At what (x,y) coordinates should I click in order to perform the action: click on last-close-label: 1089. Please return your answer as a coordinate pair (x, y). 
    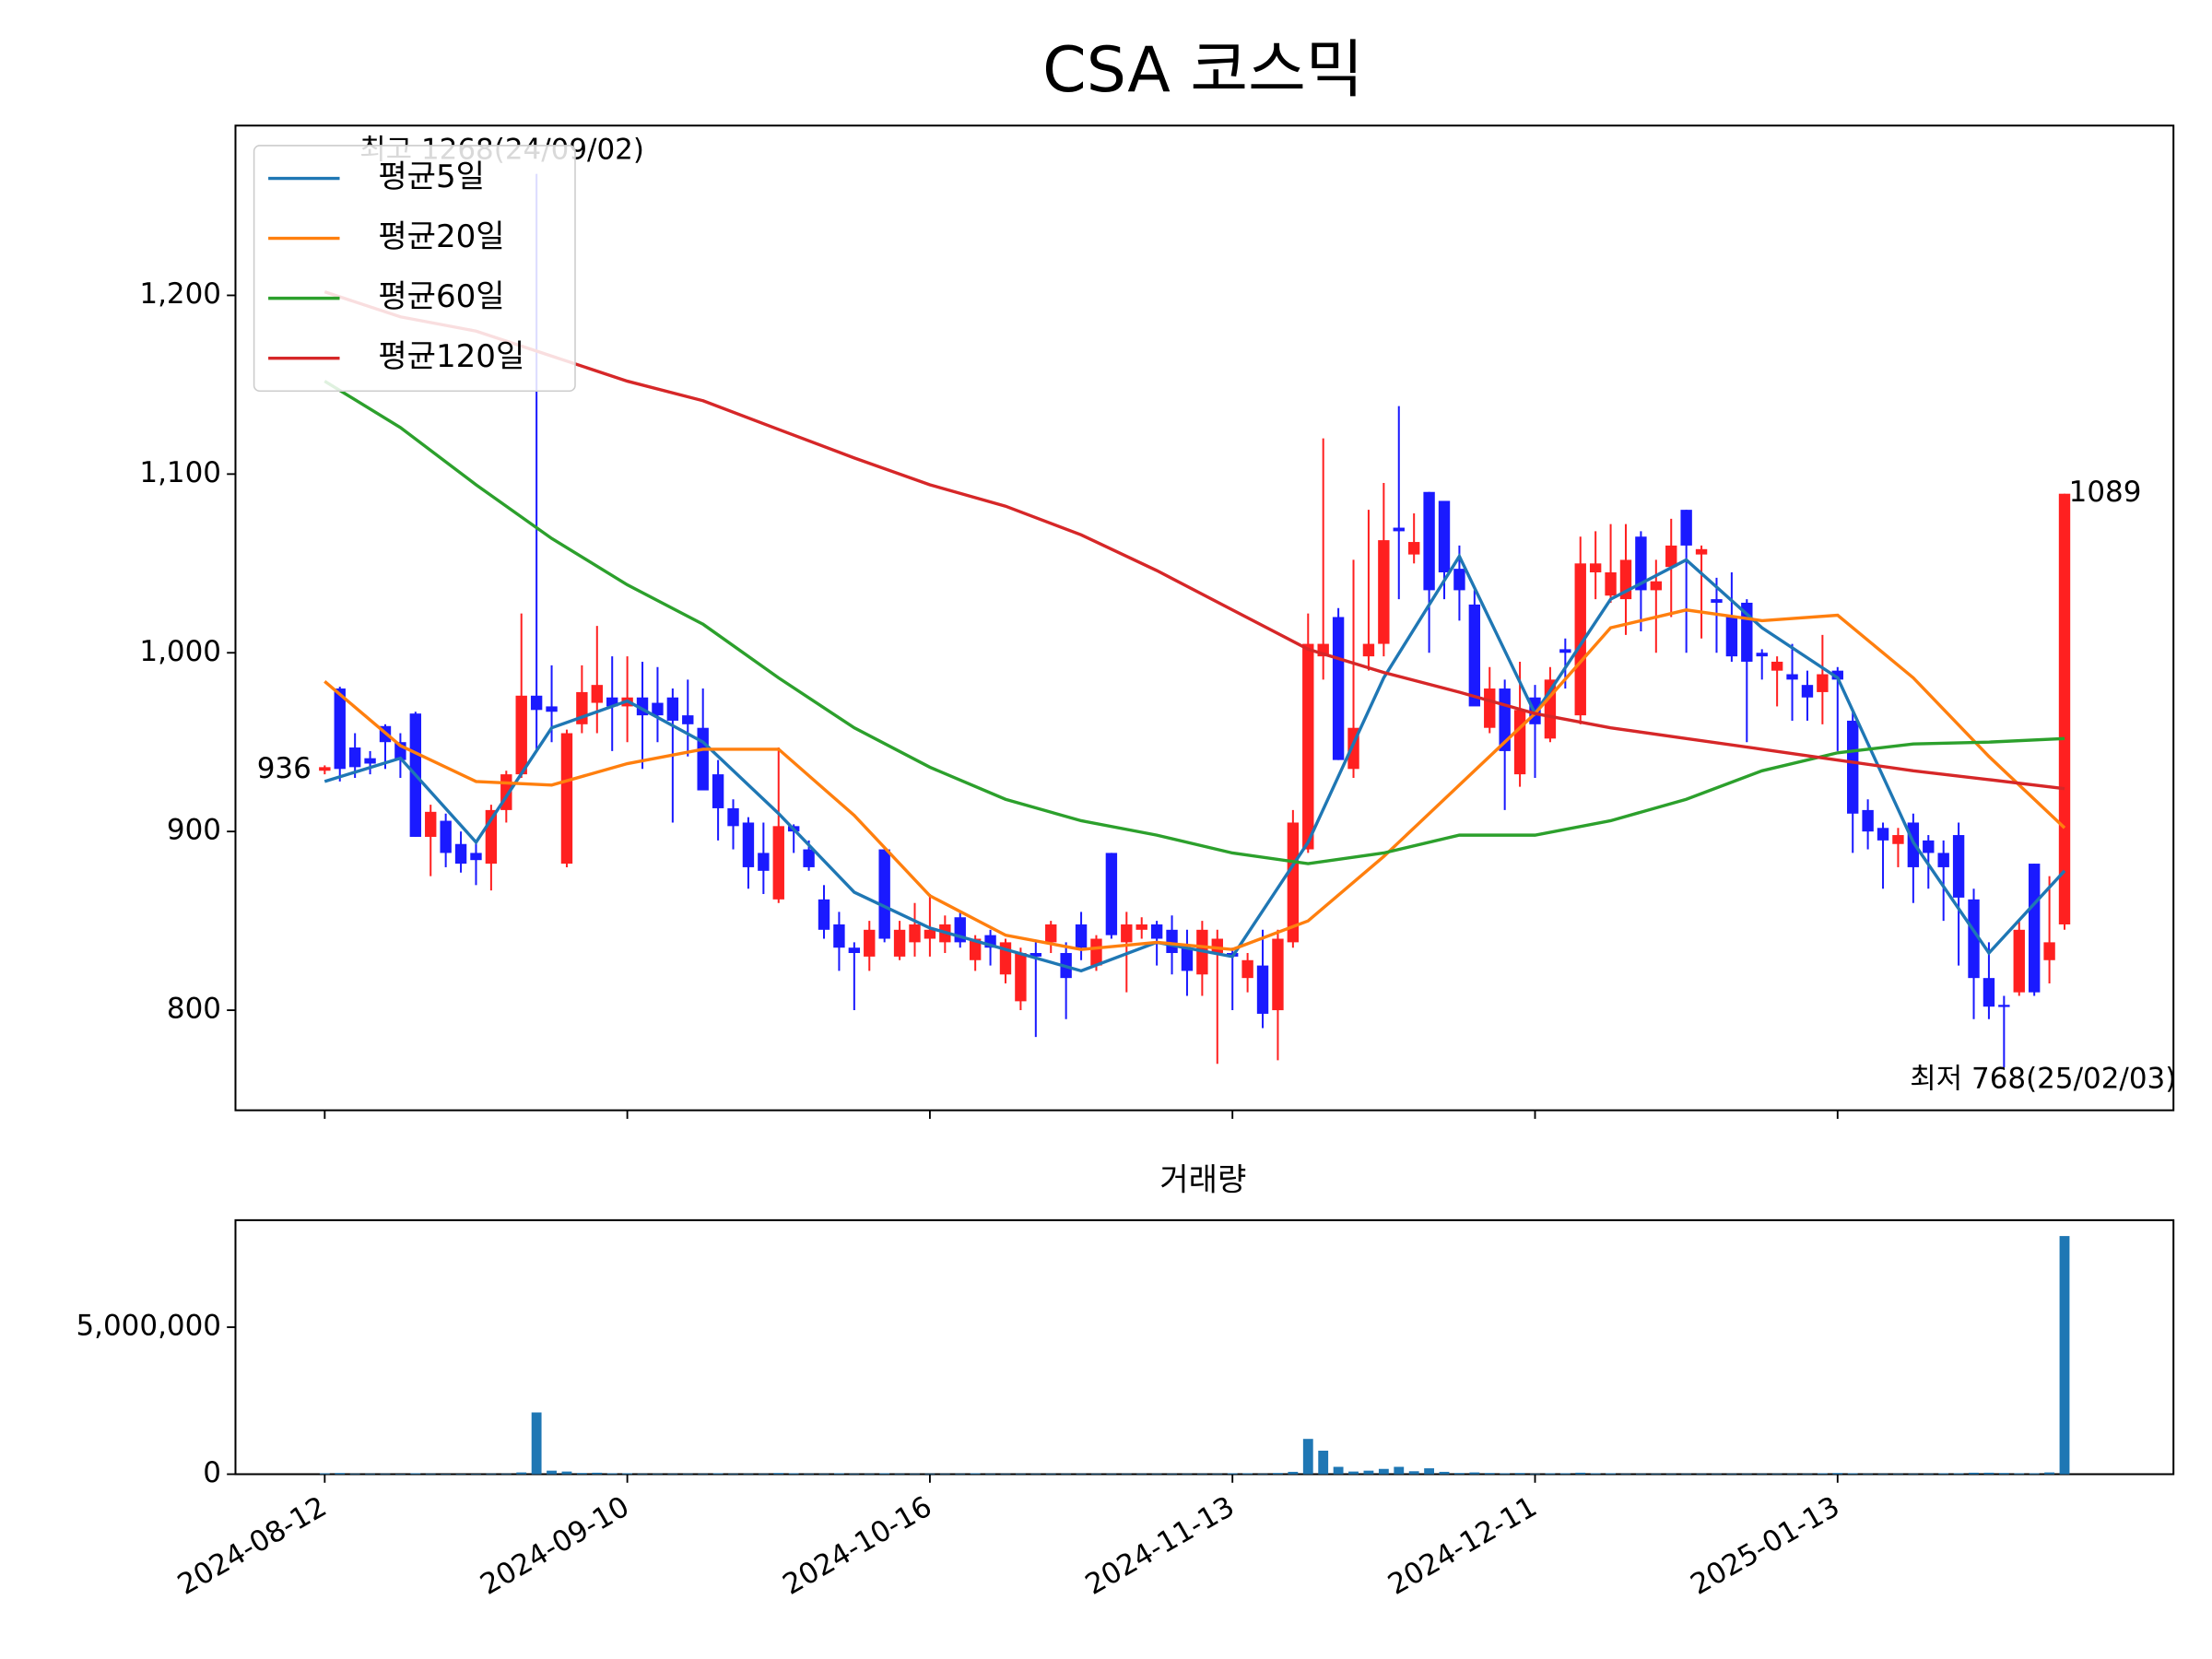
    Looking at the image, I should click on (2105, 492).